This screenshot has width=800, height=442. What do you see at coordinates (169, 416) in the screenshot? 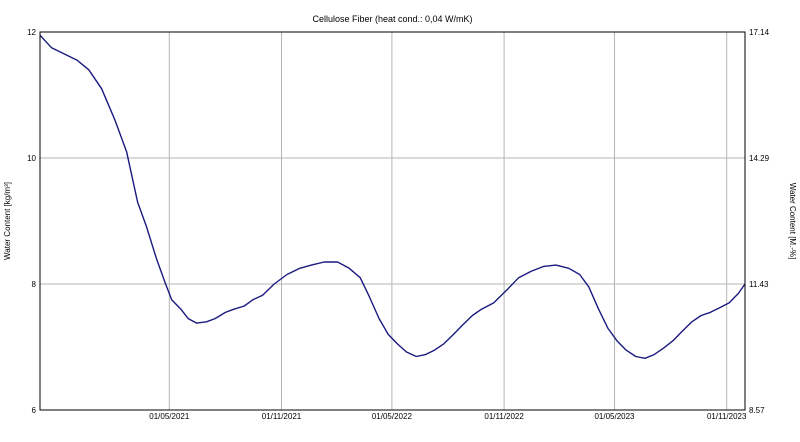
I see `x-tick-label: 01/05/2021` at bounding box center [169, 416].